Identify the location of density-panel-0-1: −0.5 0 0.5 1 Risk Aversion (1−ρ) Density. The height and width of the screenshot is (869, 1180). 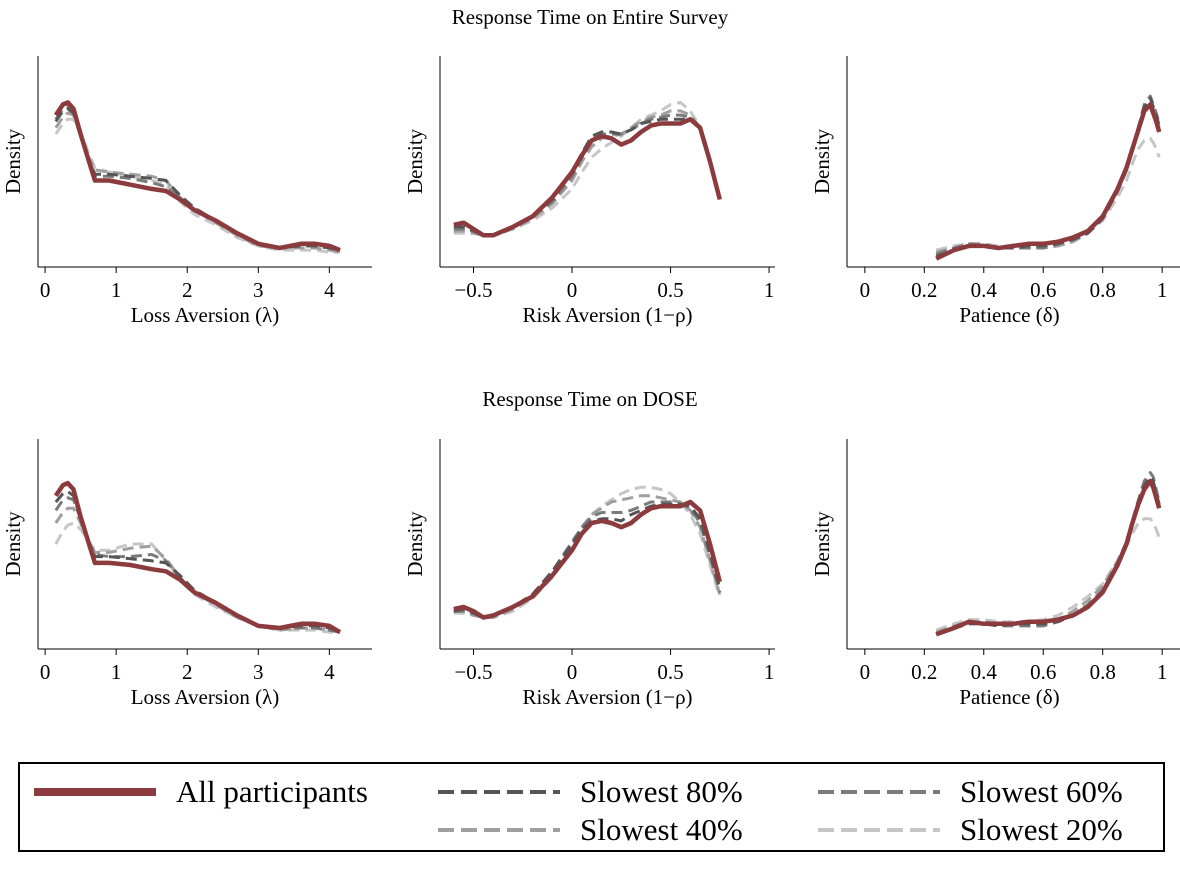
(589, 191).